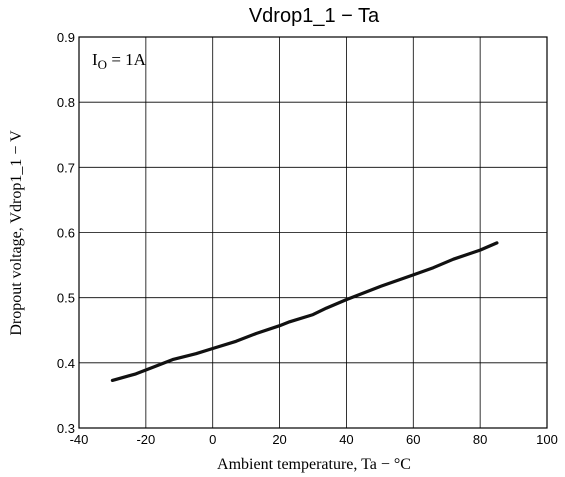  What do you see at coordinates (279, 439) in the screenshot?
I see `x-tick-label: 20` at bounding box center [279, 439].